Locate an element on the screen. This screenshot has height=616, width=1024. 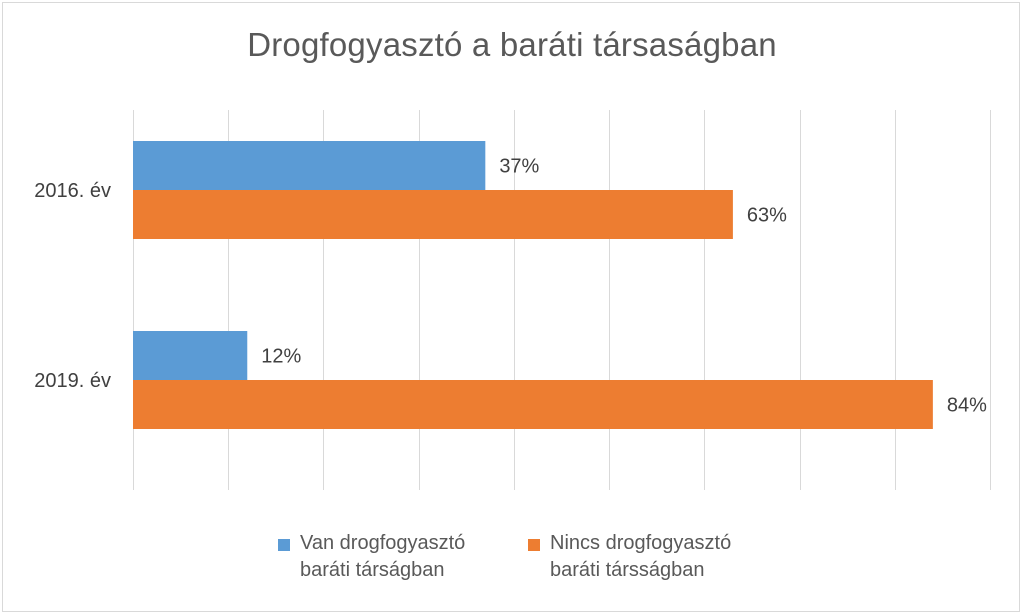
category-label: 2019. év is located at coordinates (72, 381).